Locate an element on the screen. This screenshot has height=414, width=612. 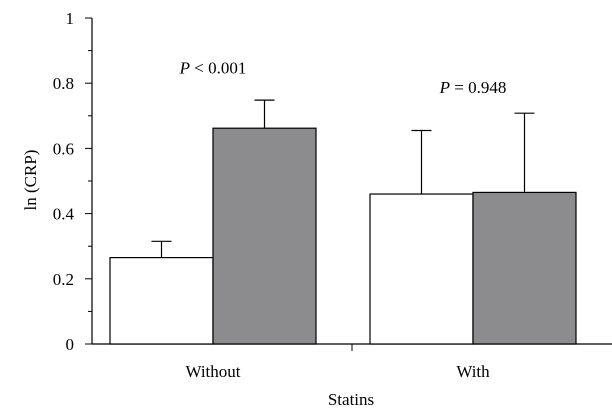
y-tick-label: 0 is located at coordinates (70, 344).